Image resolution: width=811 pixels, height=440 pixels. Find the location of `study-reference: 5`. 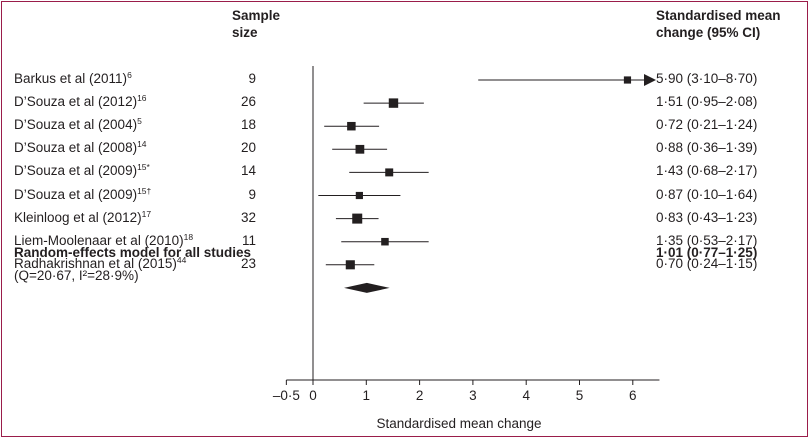

study-reference: 5 is located at coordinates (139, 121).